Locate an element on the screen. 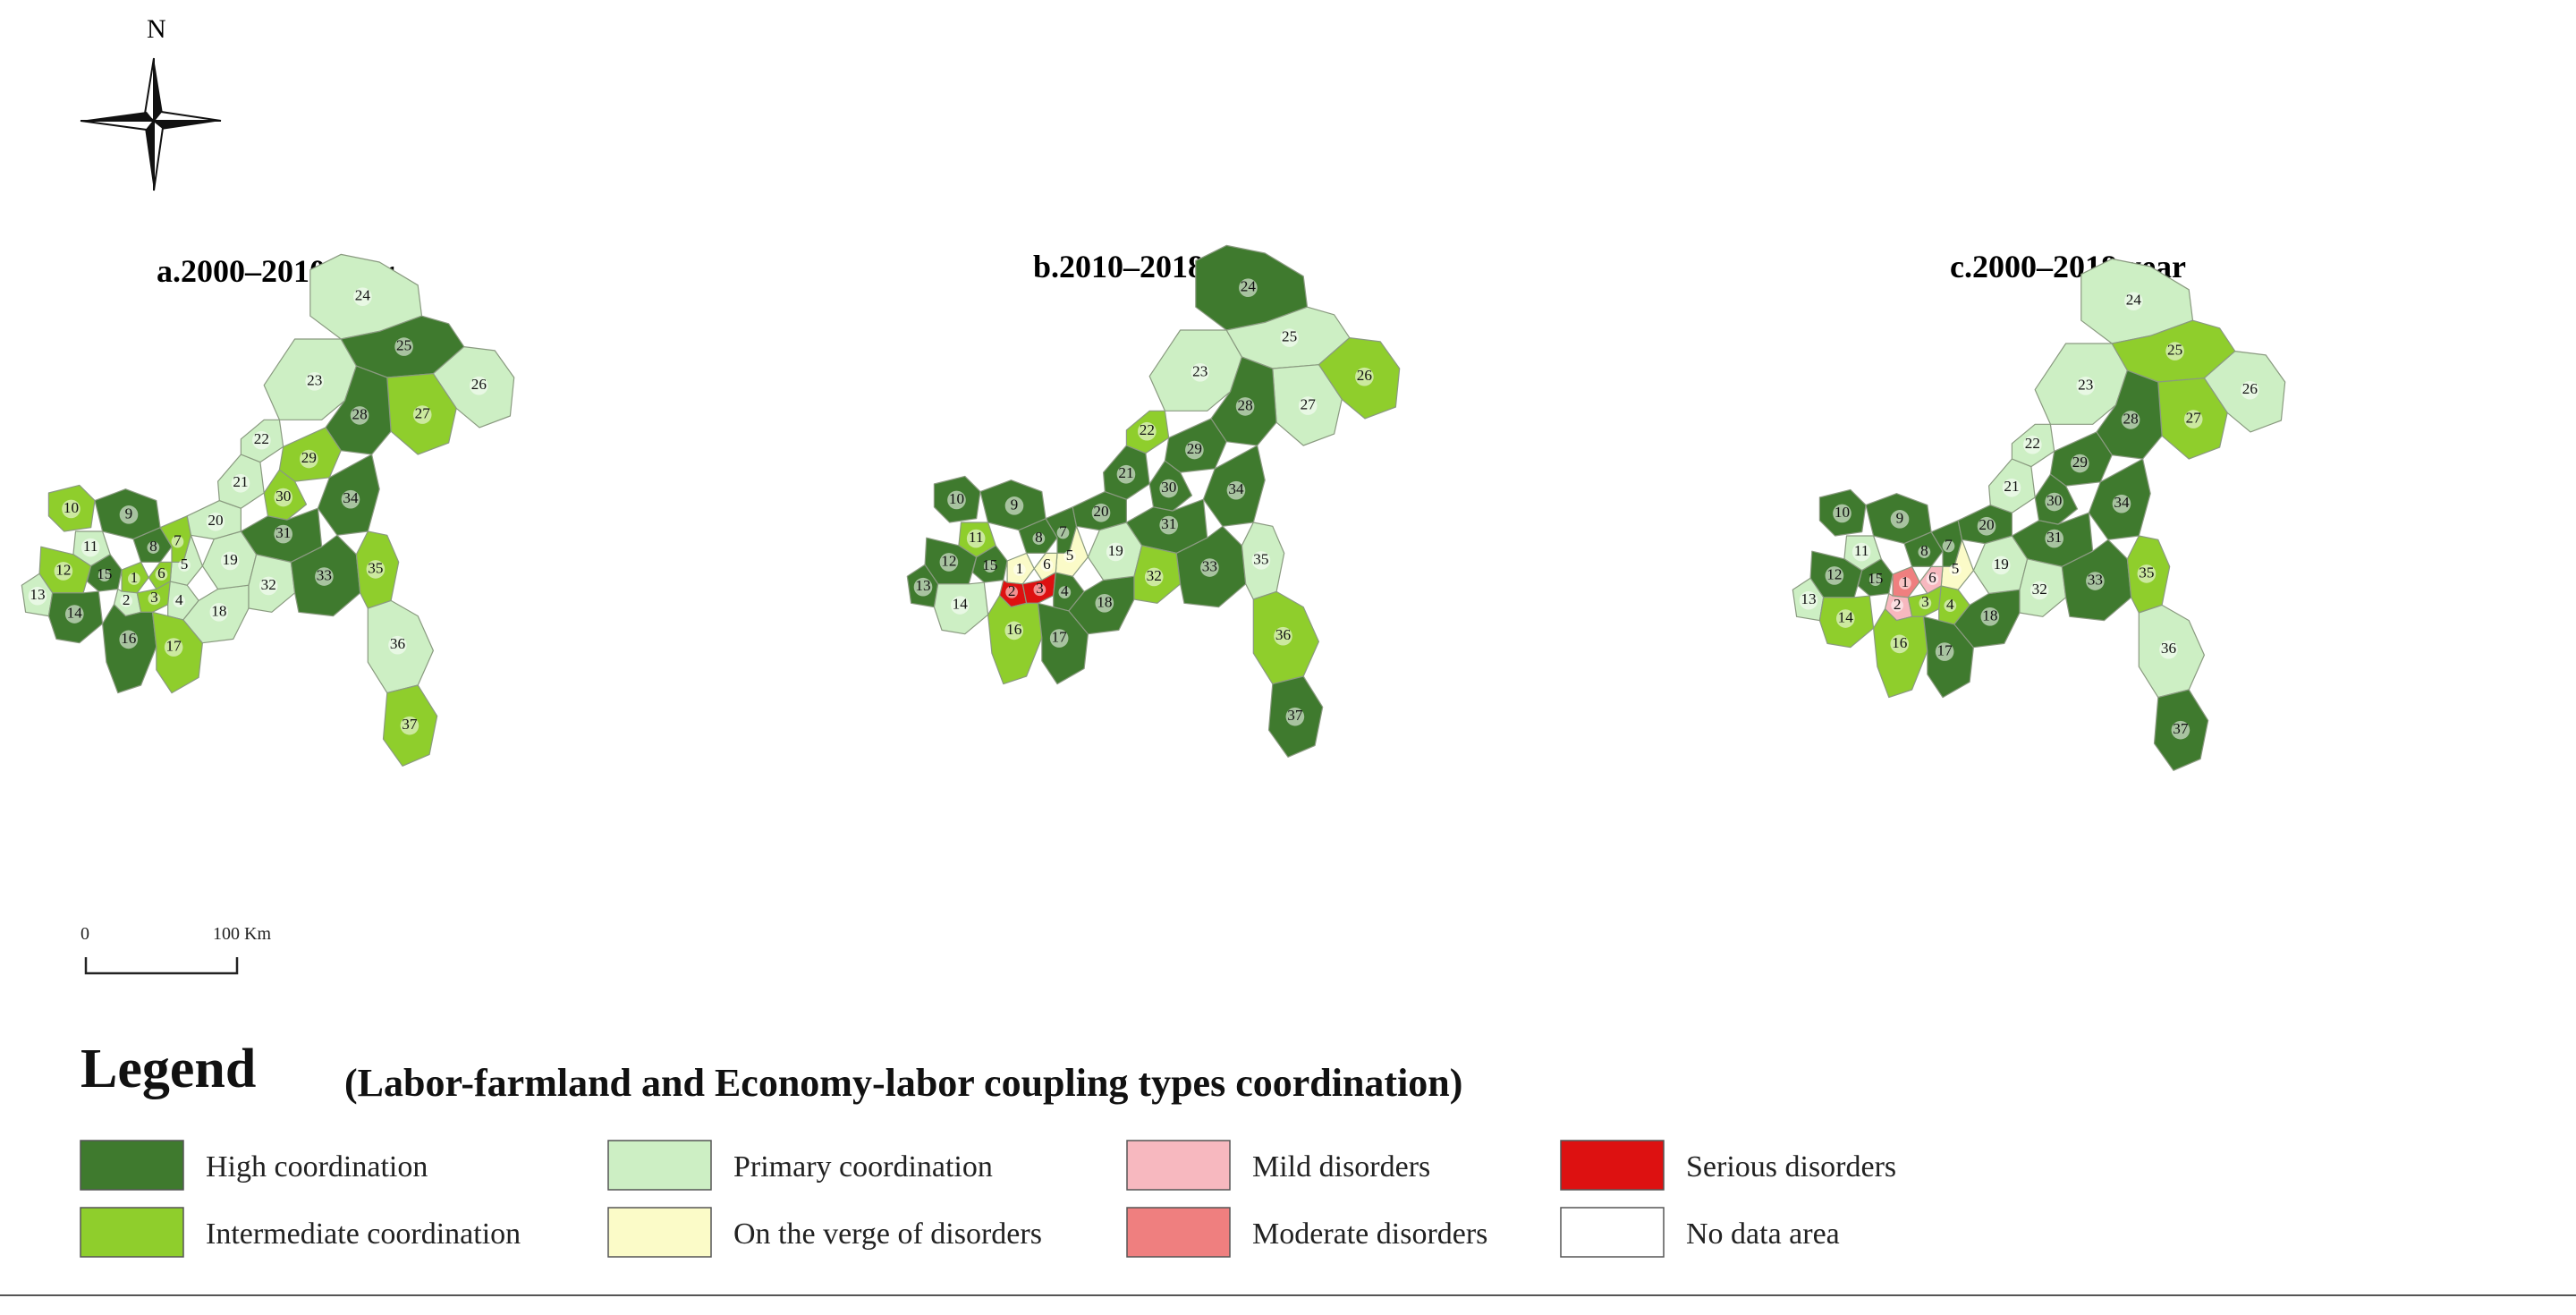 Image resolution: width=2576 pixels, height=1315 pixels. county-11-label: 11 is located at coordinates (976, 537).